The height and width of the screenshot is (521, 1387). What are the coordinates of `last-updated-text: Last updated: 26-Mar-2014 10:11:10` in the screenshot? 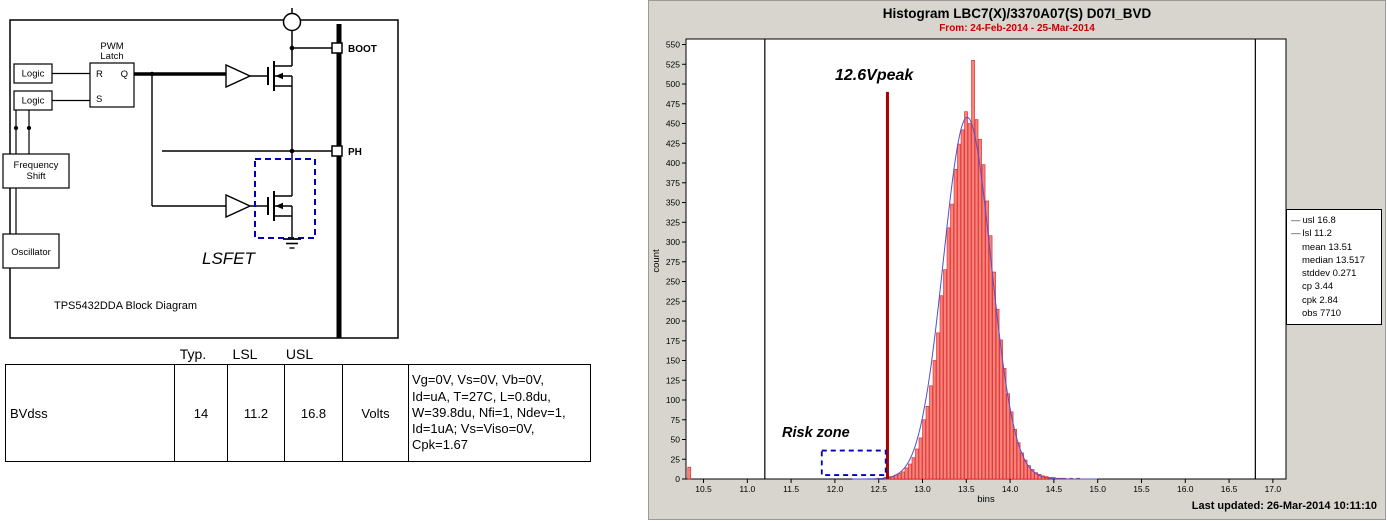 It's located at (1284, 506).